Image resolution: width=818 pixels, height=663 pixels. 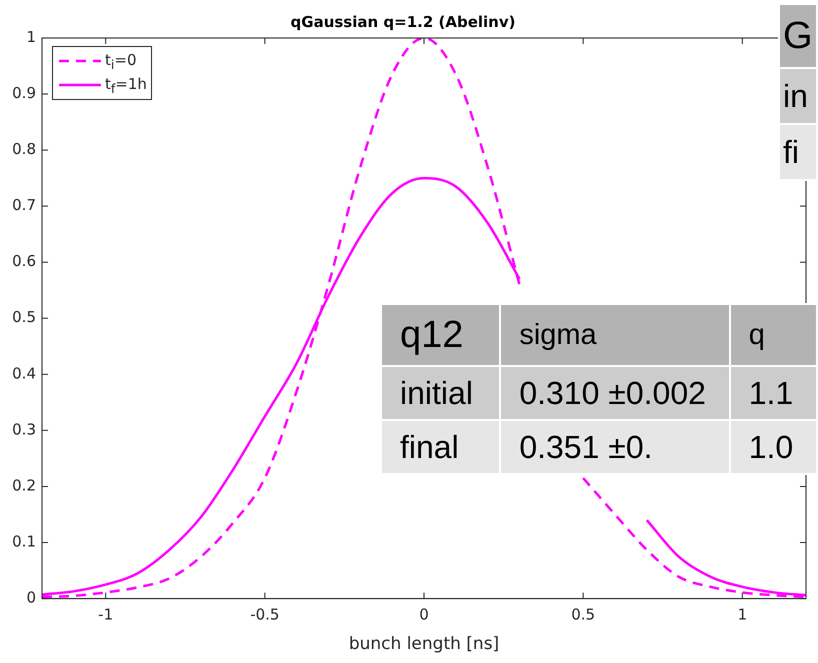 I want to click on annotation: 0.351 ±0., so click(x=615, y=447).